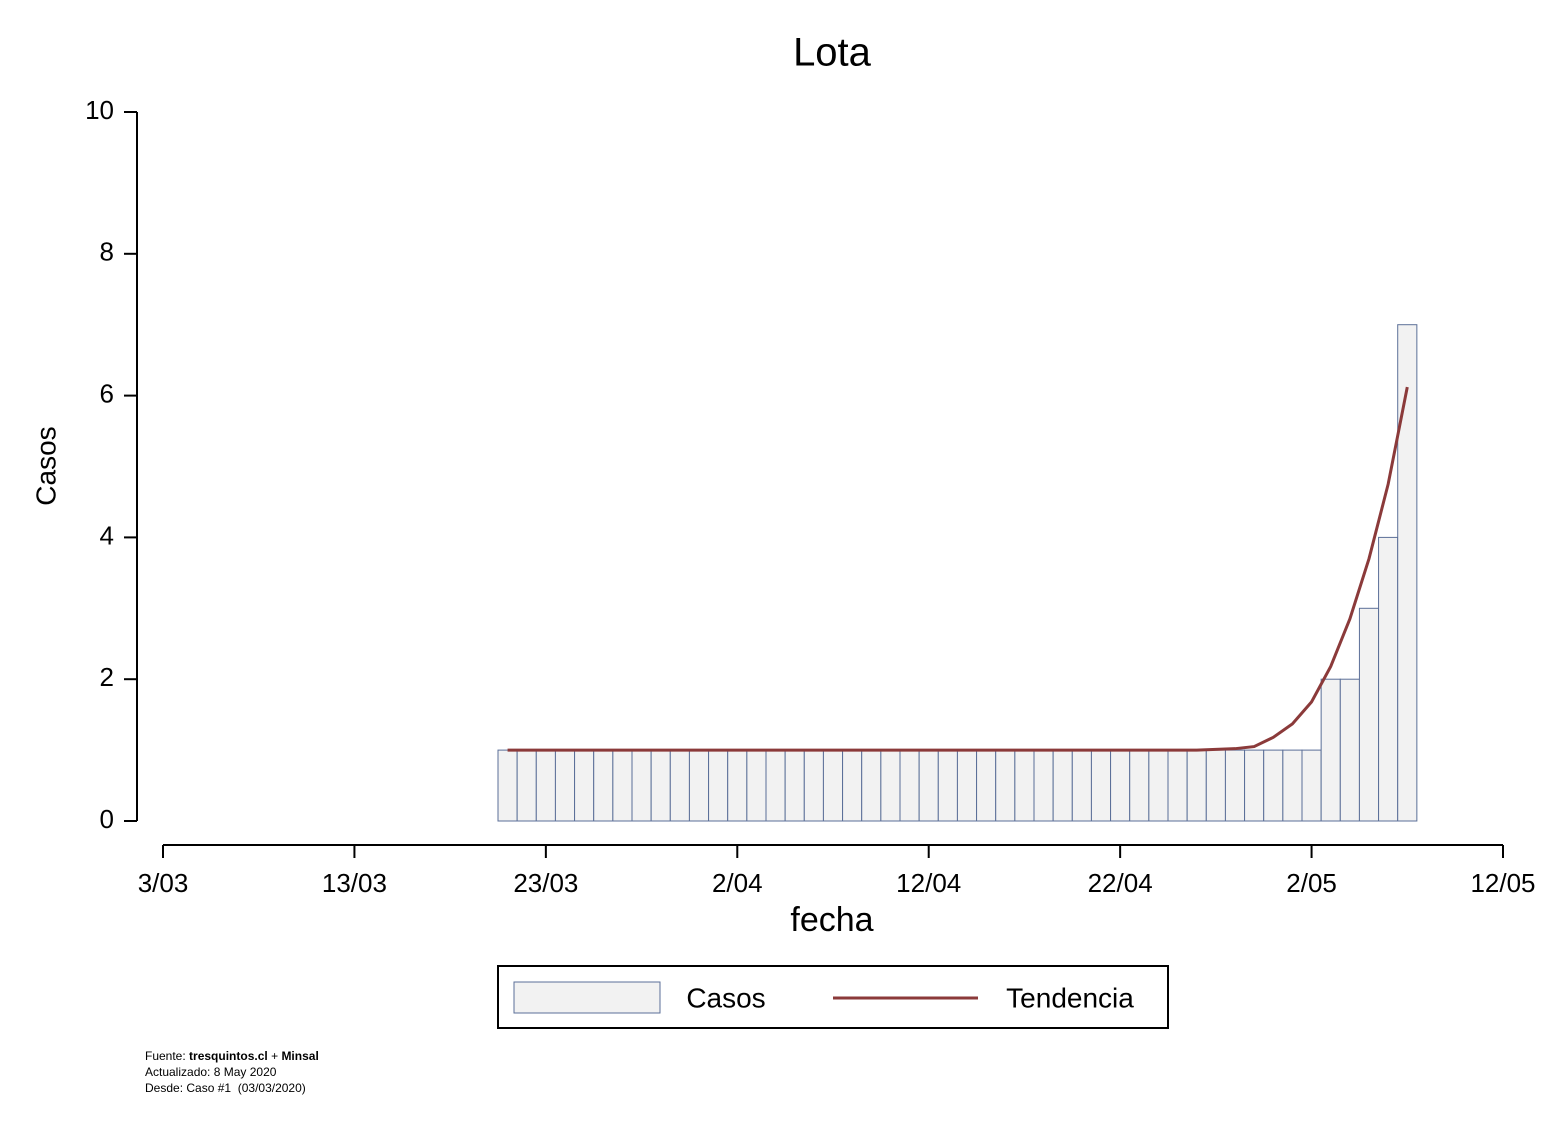  Describe the element at coordinates (228, 1056) in the screenshot. I see `source-text: tresquintos.cl` at that location.